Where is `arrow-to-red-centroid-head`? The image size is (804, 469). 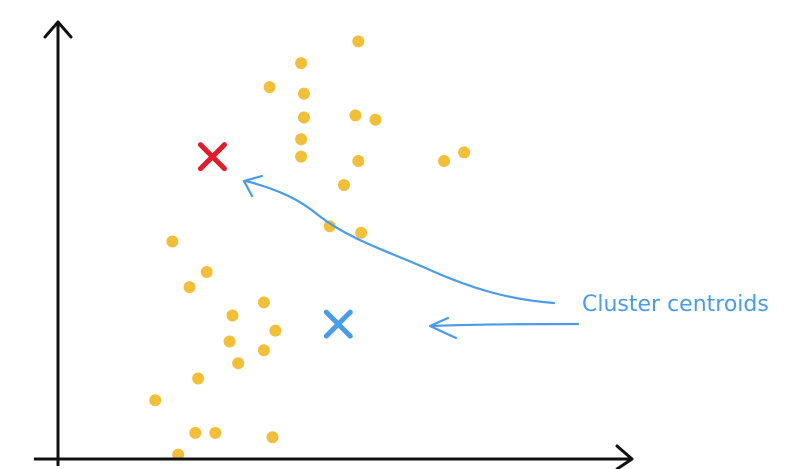 arrow-to-red-centroid-head is located at coordinates (253, 186).